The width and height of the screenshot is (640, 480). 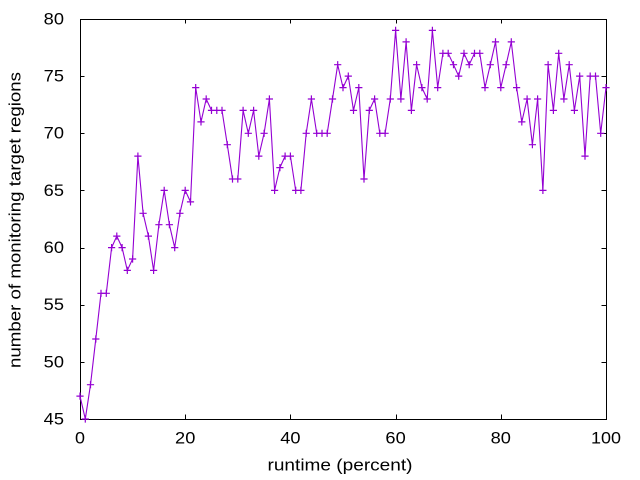 What do you see at coordinates (54, 190) in the screenshot?
I see `svg-text: 65` at bounding box center [54, 190].